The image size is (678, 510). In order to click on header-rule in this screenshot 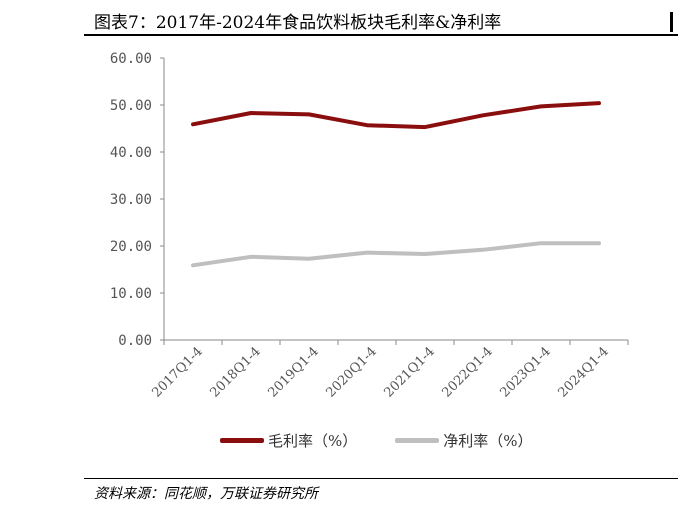, I will do `click(381, 35)`.